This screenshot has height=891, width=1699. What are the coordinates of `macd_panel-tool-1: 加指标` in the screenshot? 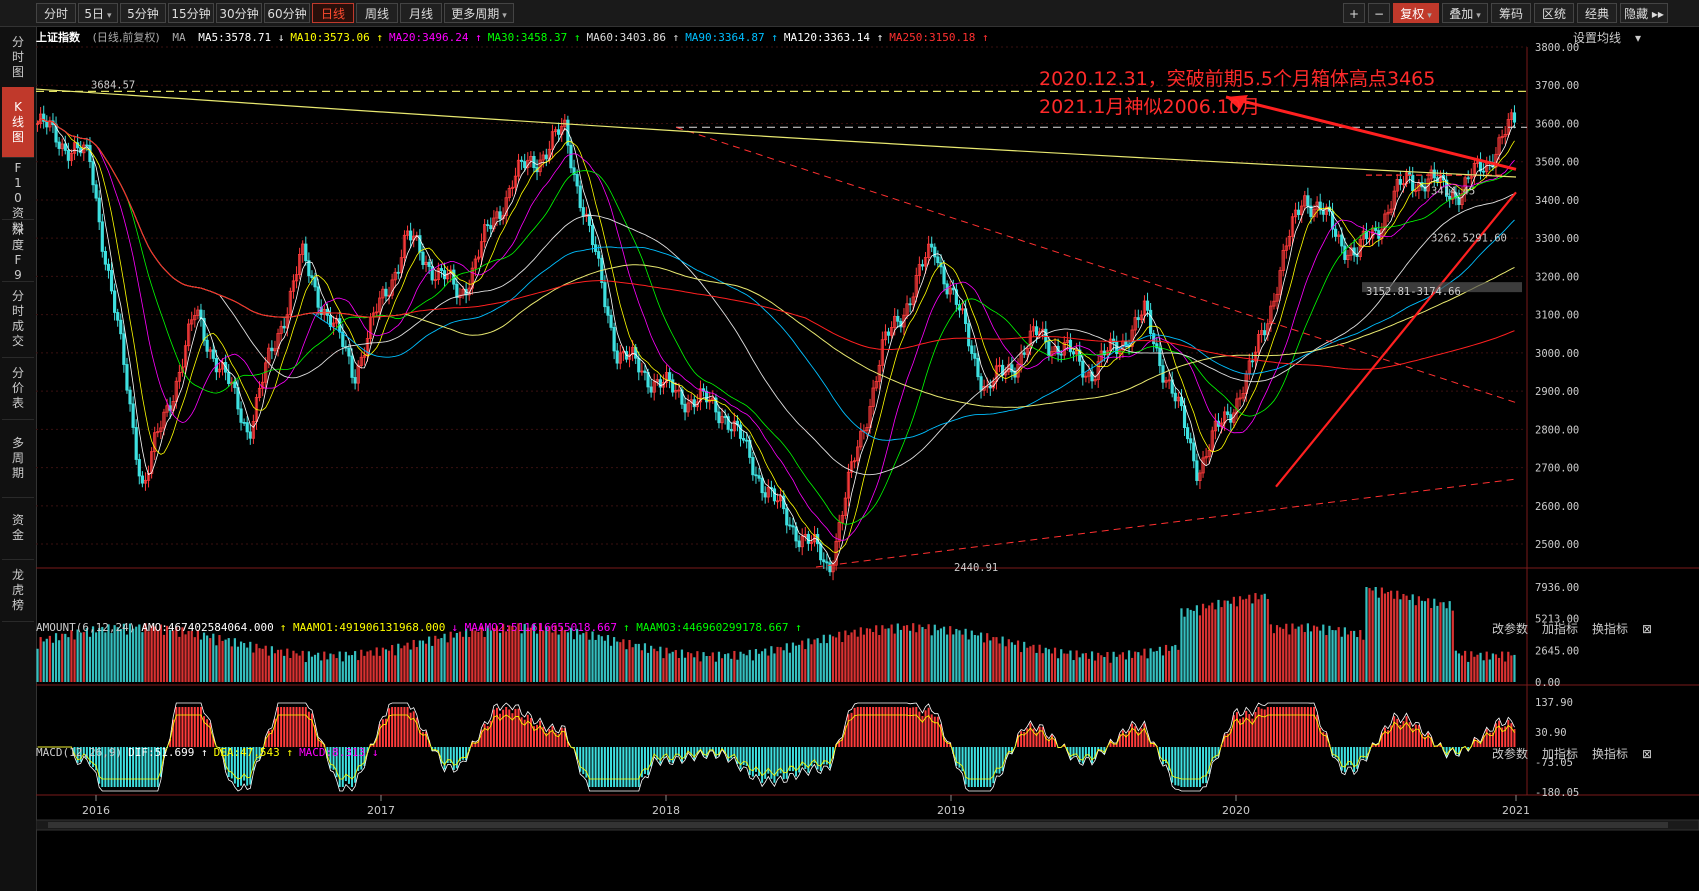 It's located at (1560, 754).